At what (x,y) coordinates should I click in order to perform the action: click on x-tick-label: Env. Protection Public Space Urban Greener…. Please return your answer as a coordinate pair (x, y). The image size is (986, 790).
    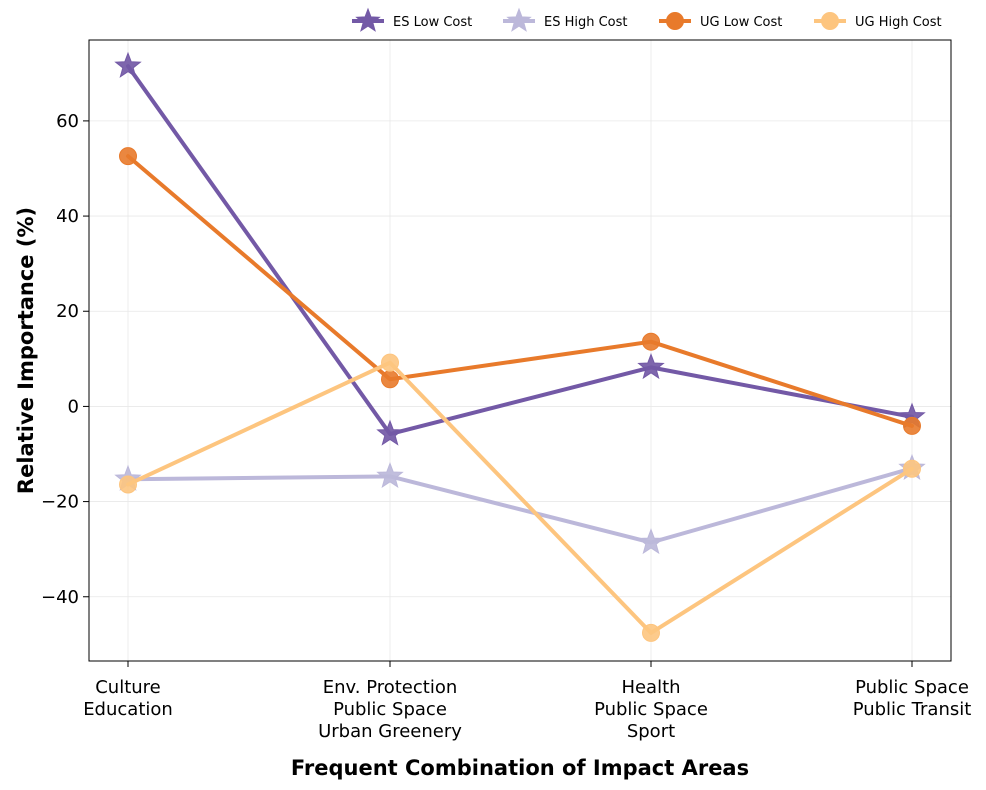
    Looking at the image, I should click on (390, 709).